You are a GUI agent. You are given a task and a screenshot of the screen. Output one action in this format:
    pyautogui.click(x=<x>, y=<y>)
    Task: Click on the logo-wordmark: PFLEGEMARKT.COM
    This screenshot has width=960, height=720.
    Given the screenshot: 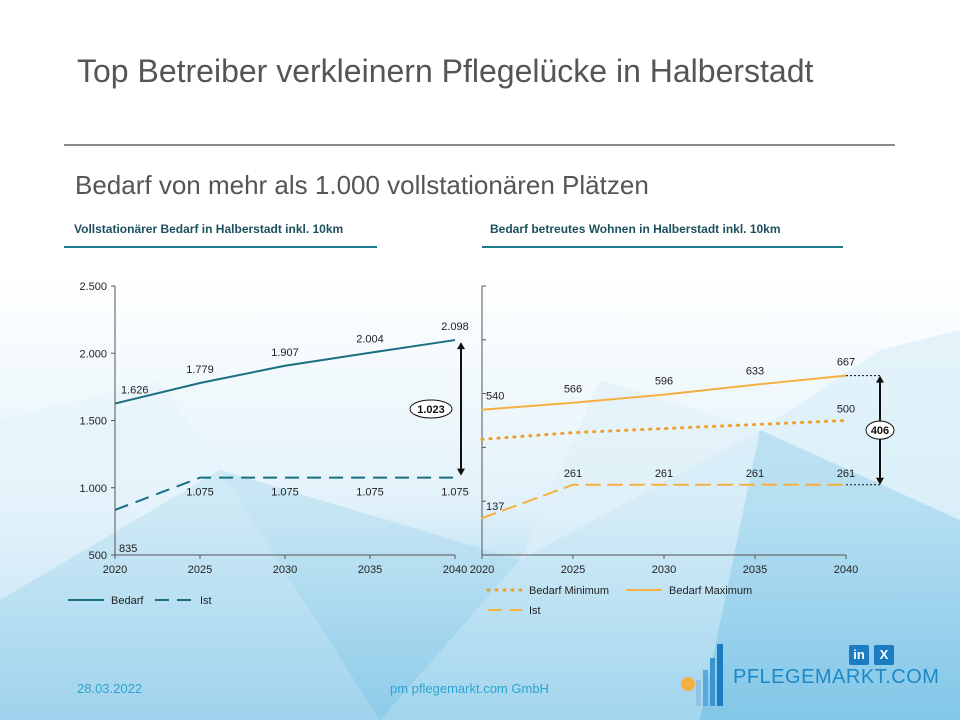 What is the action you would take?
    pyautogui.click(x=836, y=677)
    